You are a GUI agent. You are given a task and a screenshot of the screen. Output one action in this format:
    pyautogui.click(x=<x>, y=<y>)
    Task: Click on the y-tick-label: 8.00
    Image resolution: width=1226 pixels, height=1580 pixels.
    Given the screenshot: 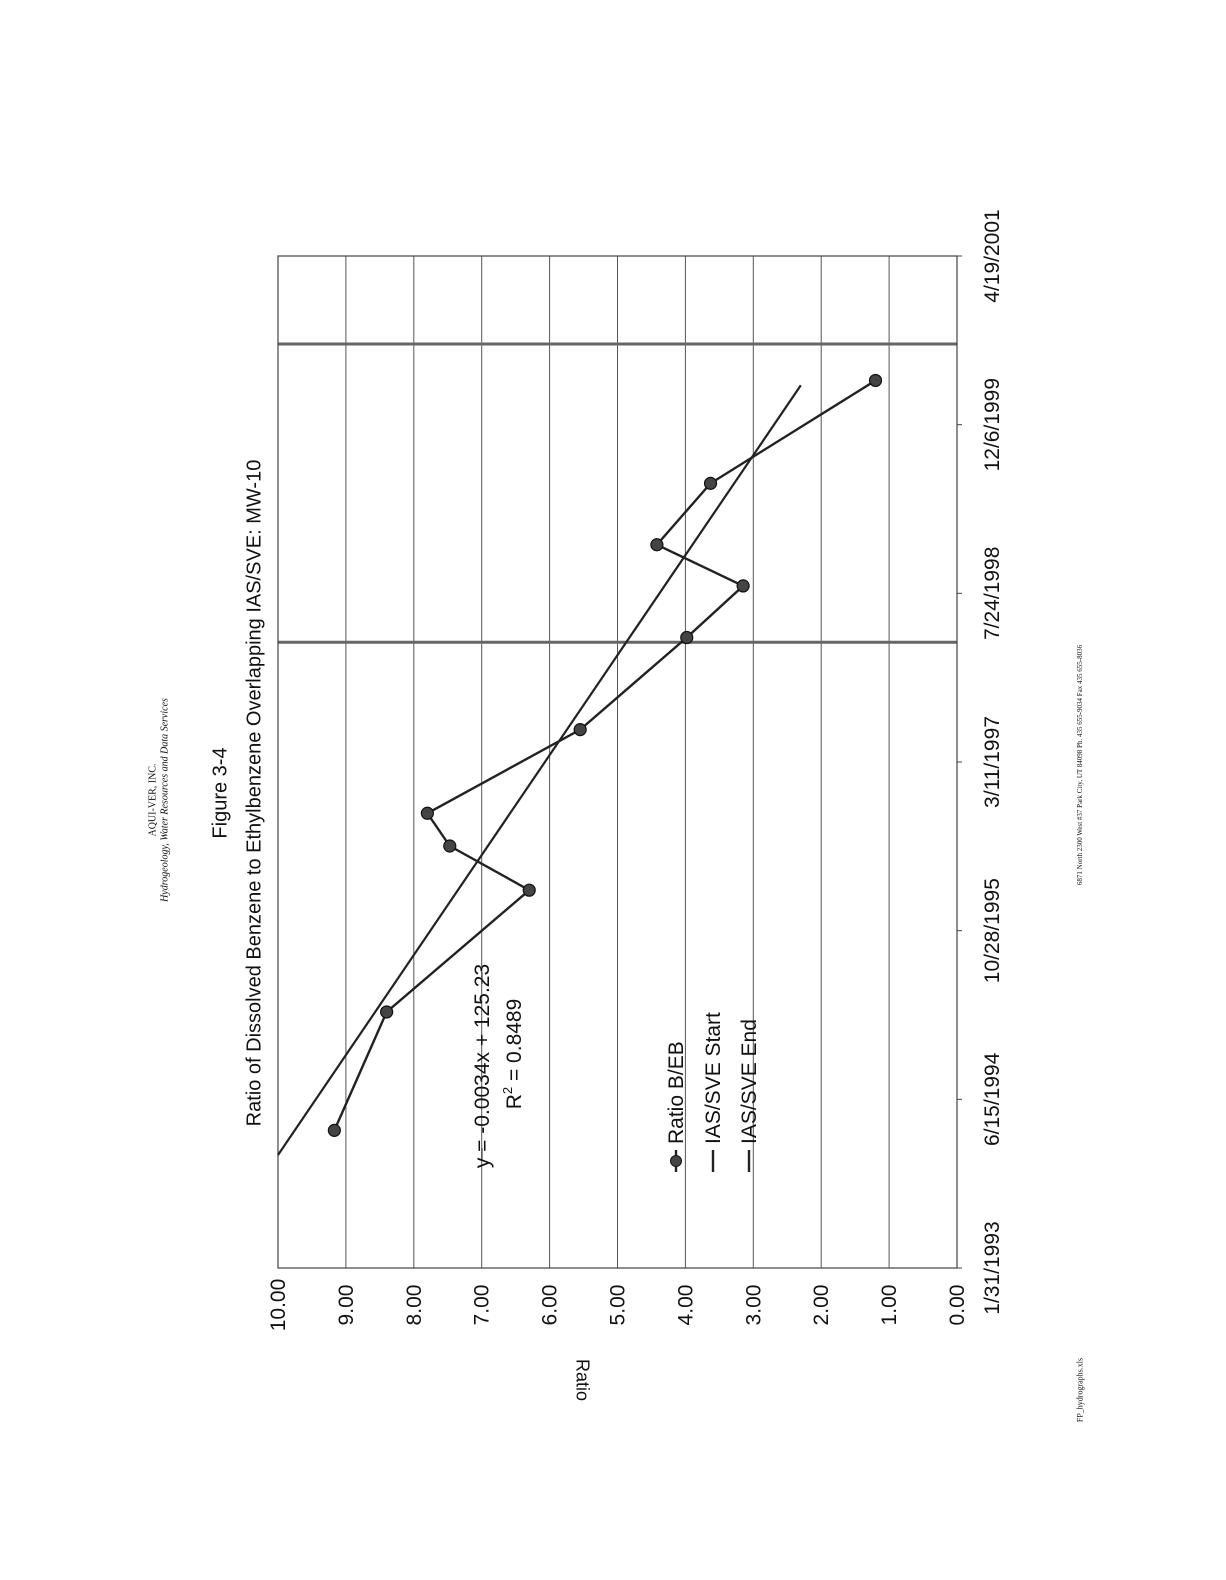 What is the action you would take?
    pyautogui.click(x=414, y=1305)
    